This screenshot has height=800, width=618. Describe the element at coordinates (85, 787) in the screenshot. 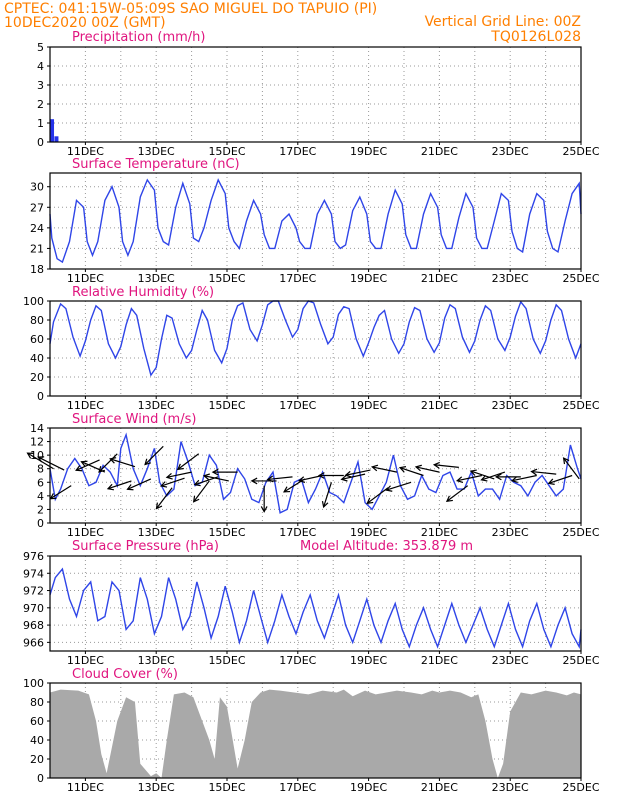

I see `cloud-xtick-label: 11DEC` at that location.